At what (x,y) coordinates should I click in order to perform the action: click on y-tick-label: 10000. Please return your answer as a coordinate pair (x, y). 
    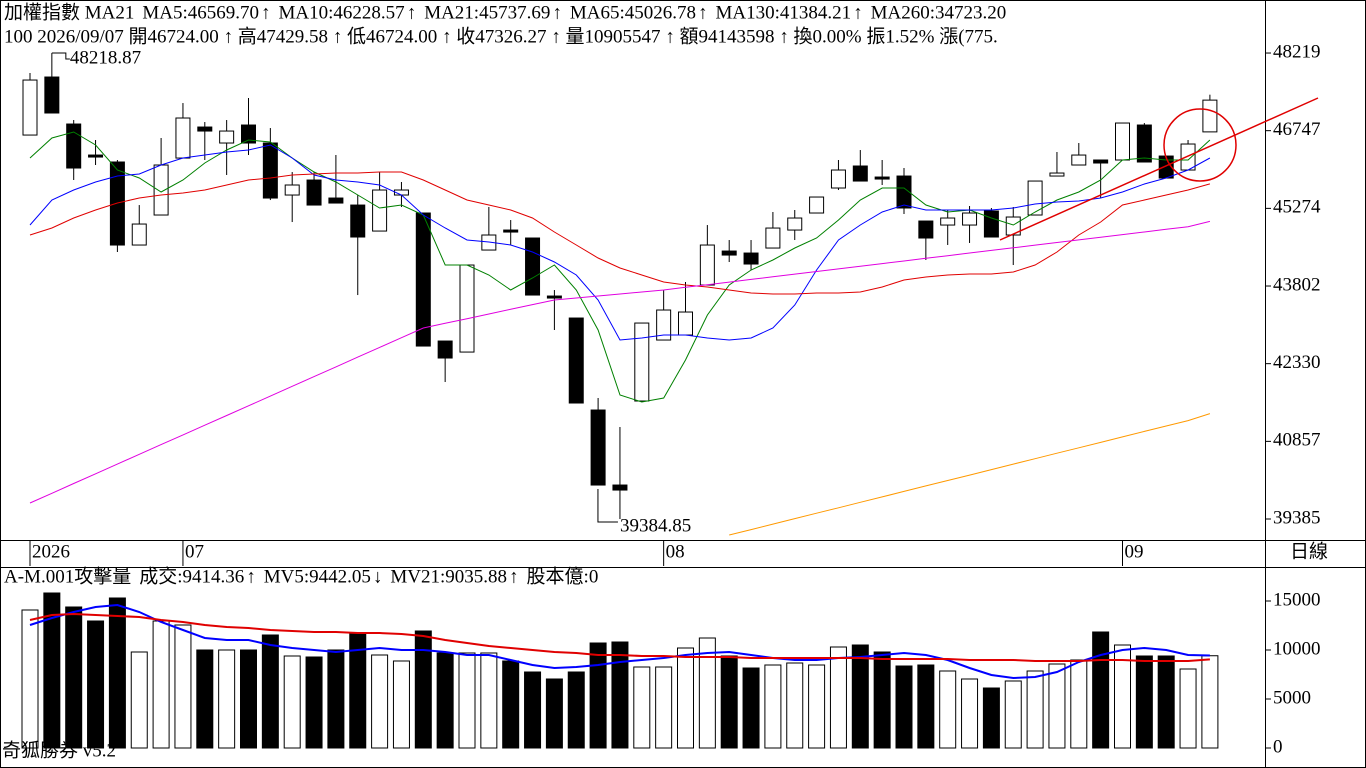
    Looking at the image, I should click on (1297, 648).